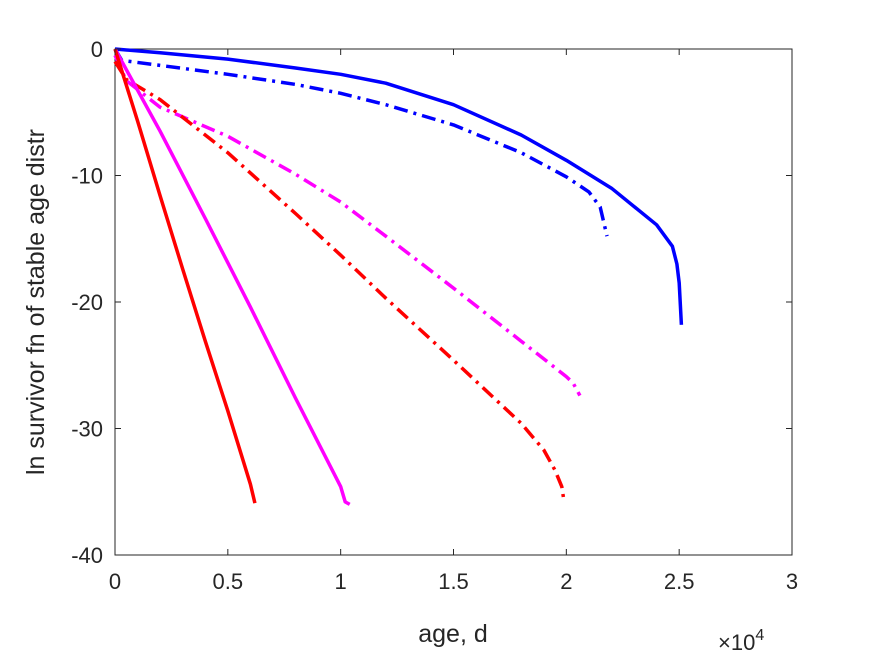  I want to click on y-tick-label: -10, so click(87, 176).